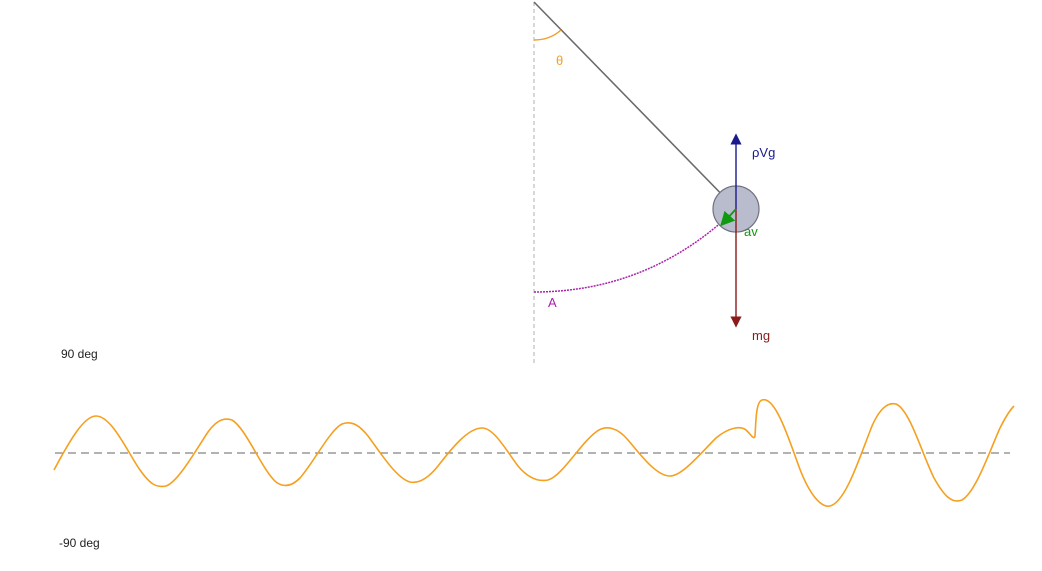 The image size is (1042, 571). I want to click on acceleration-label: av, so click(751, 231).